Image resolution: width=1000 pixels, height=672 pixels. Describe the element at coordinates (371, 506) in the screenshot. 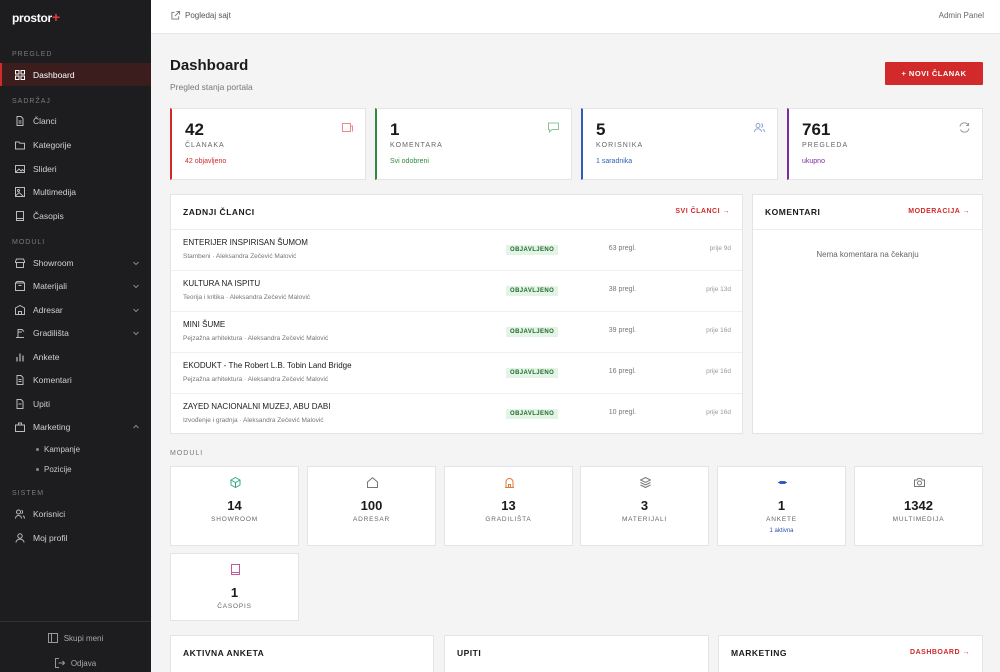

I see `module-card-adresar: 100 ADRESAR` at that location.